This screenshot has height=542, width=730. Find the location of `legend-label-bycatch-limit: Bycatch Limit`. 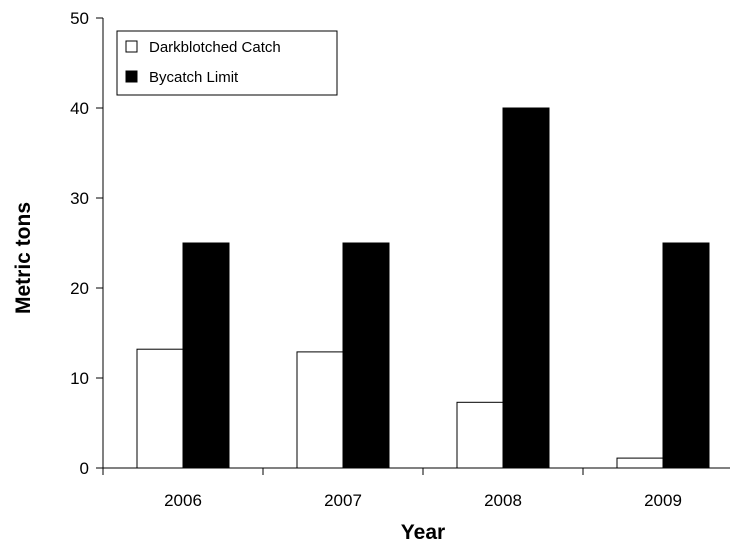

legend-label-bycatch-limit: Bycatch Limit is located at coordinates (194, 77).